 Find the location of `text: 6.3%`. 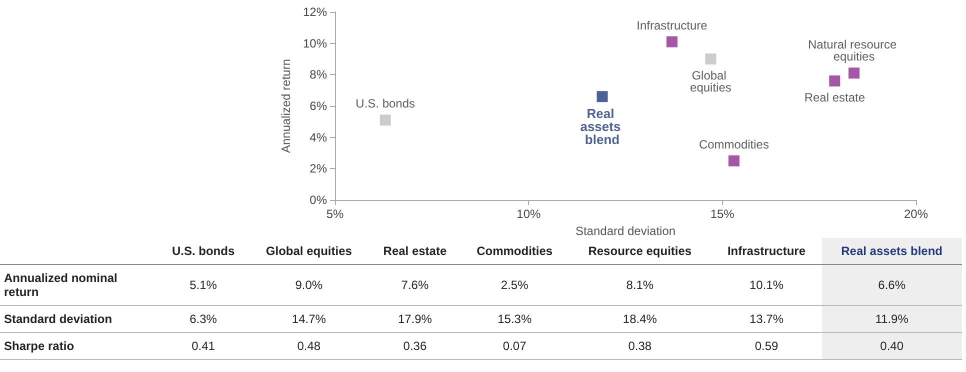

text: 6.3% is located at coordinates (203, 319).